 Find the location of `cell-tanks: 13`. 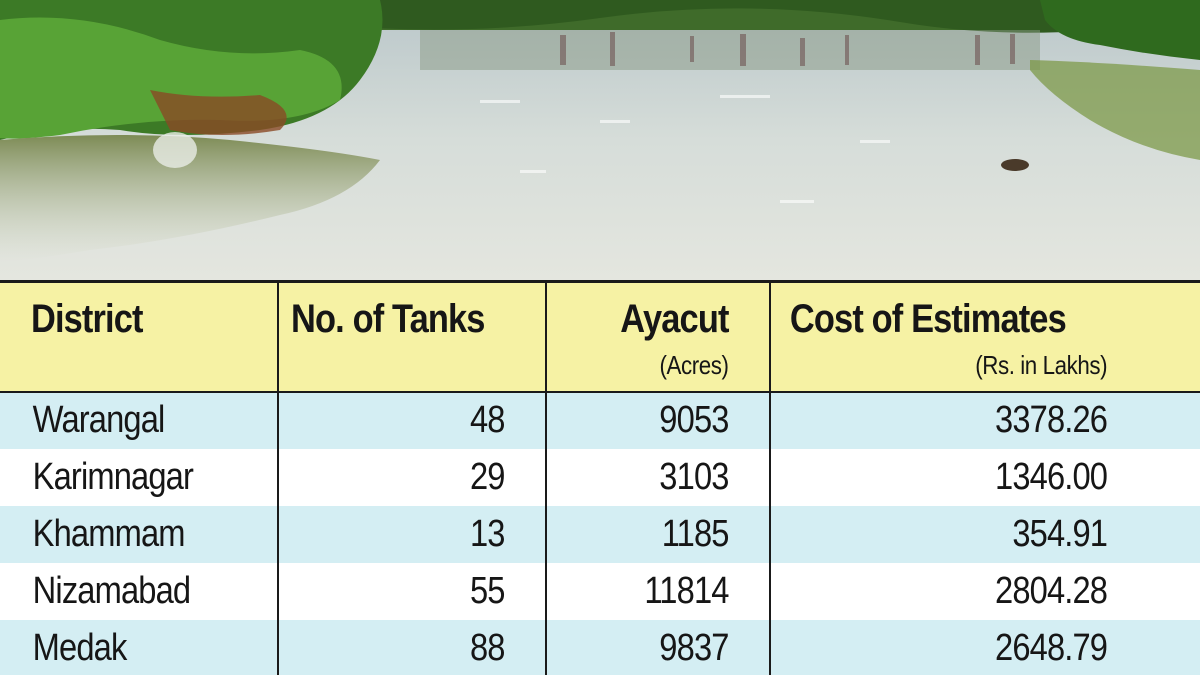

cell-tanks: 13 is located at coordinates (487, 533).